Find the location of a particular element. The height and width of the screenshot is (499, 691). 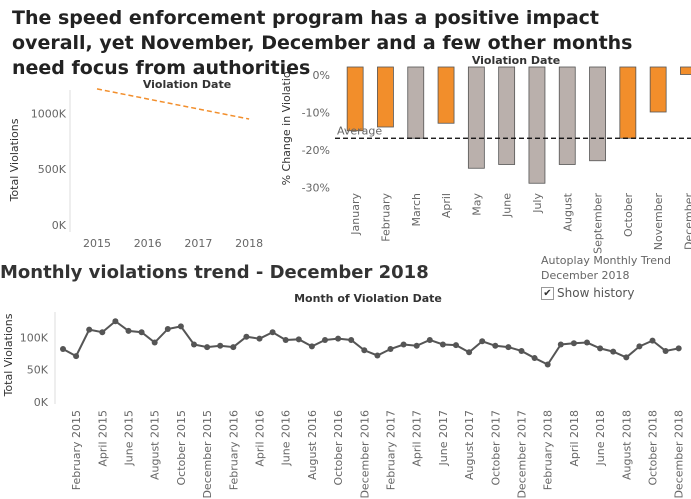

y-tick-label: 50K is located at coordinates (38, 370).